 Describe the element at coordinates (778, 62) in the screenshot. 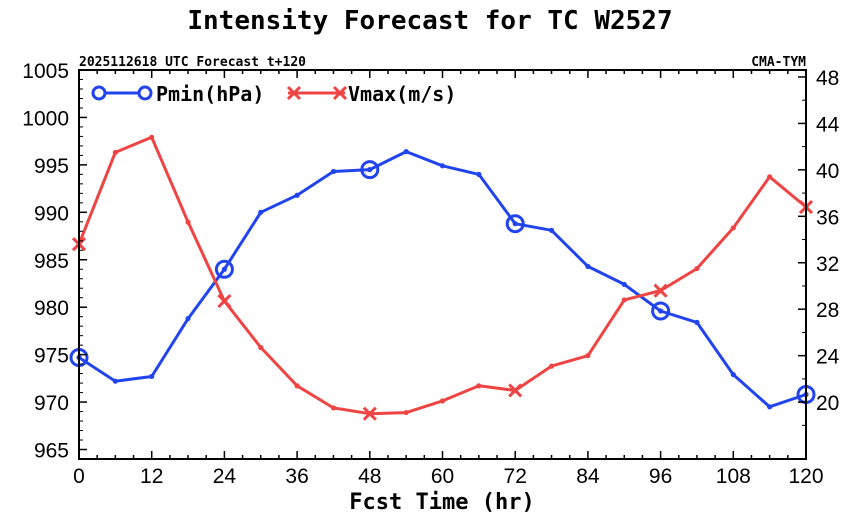

I see `model-label: CMA-TYM` at that location.